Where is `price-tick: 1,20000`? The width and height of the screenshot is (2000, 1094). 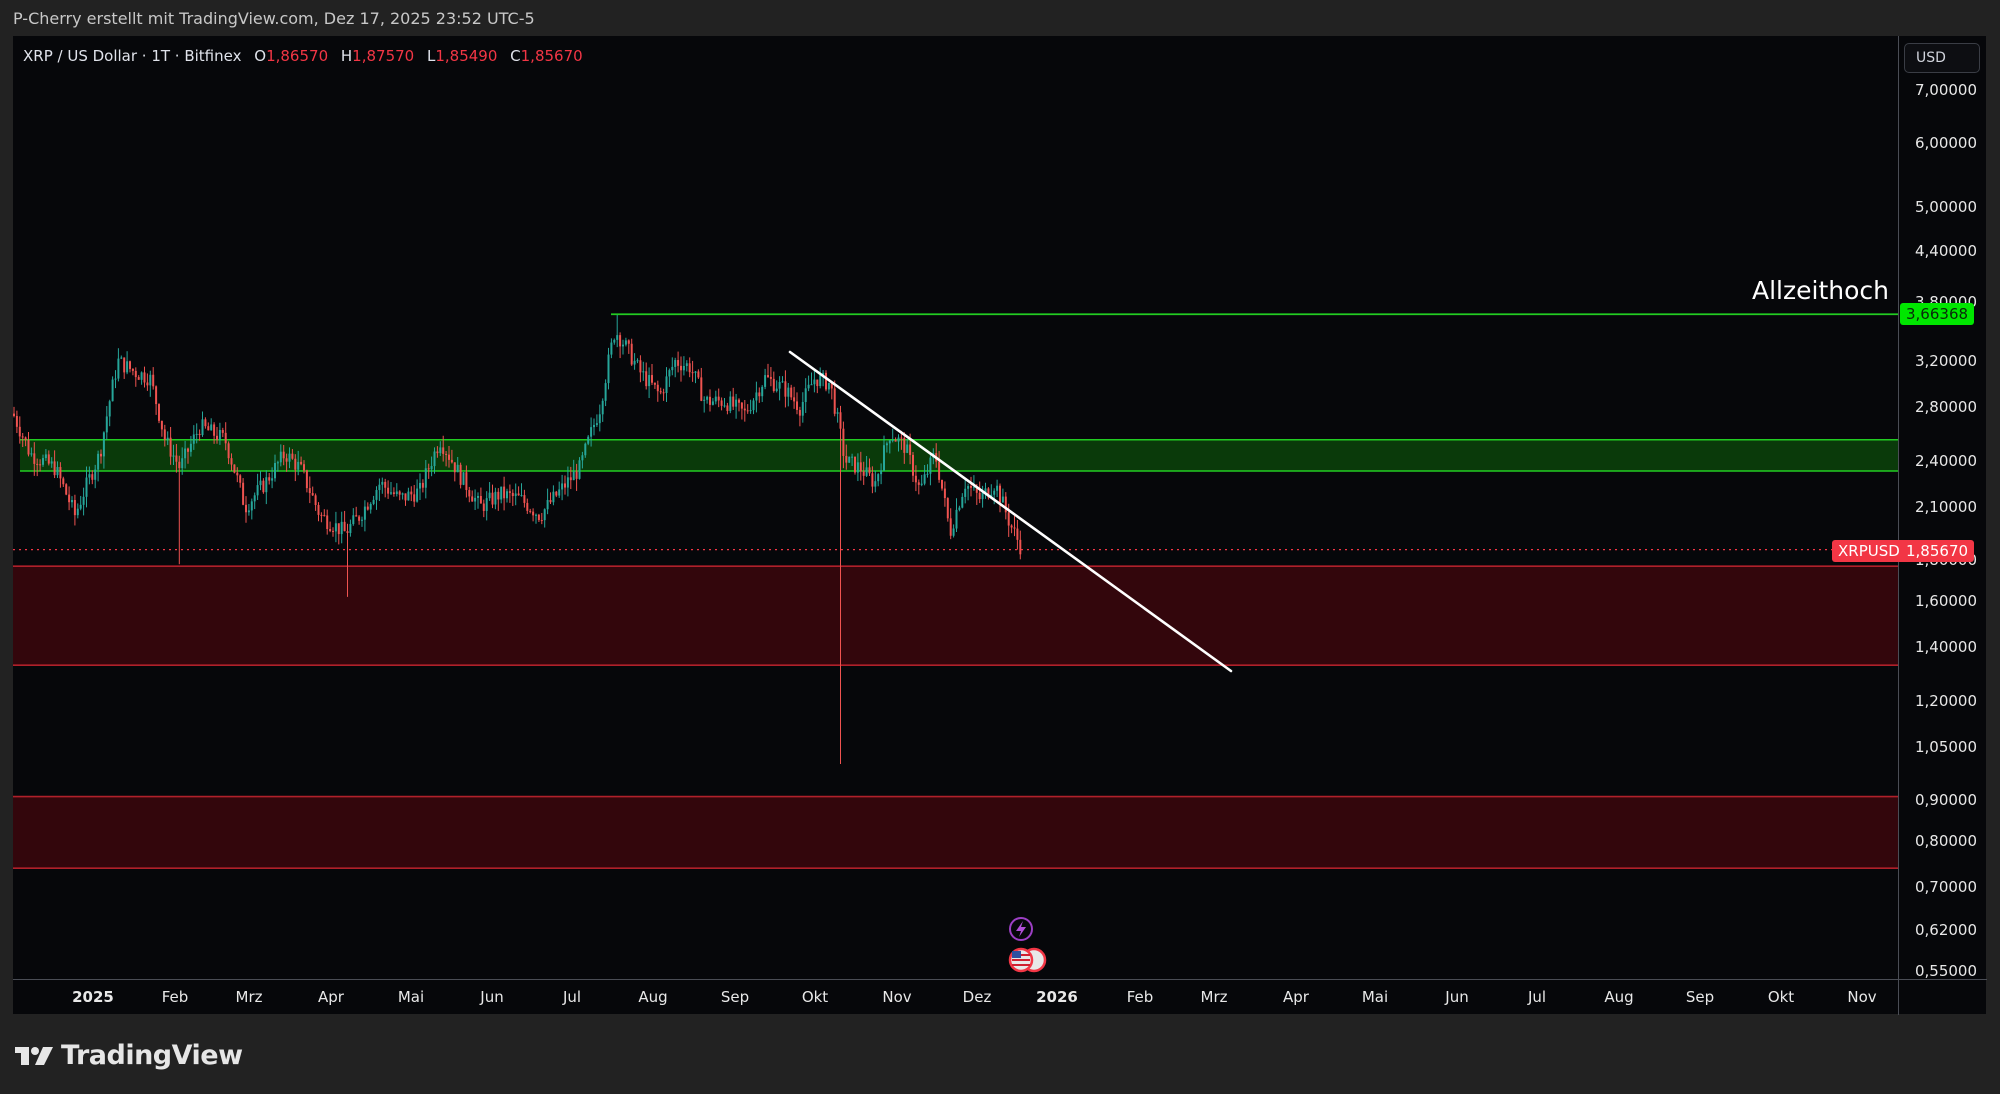
price-tick: 1,20000 is located at coordinates (1945, 700).